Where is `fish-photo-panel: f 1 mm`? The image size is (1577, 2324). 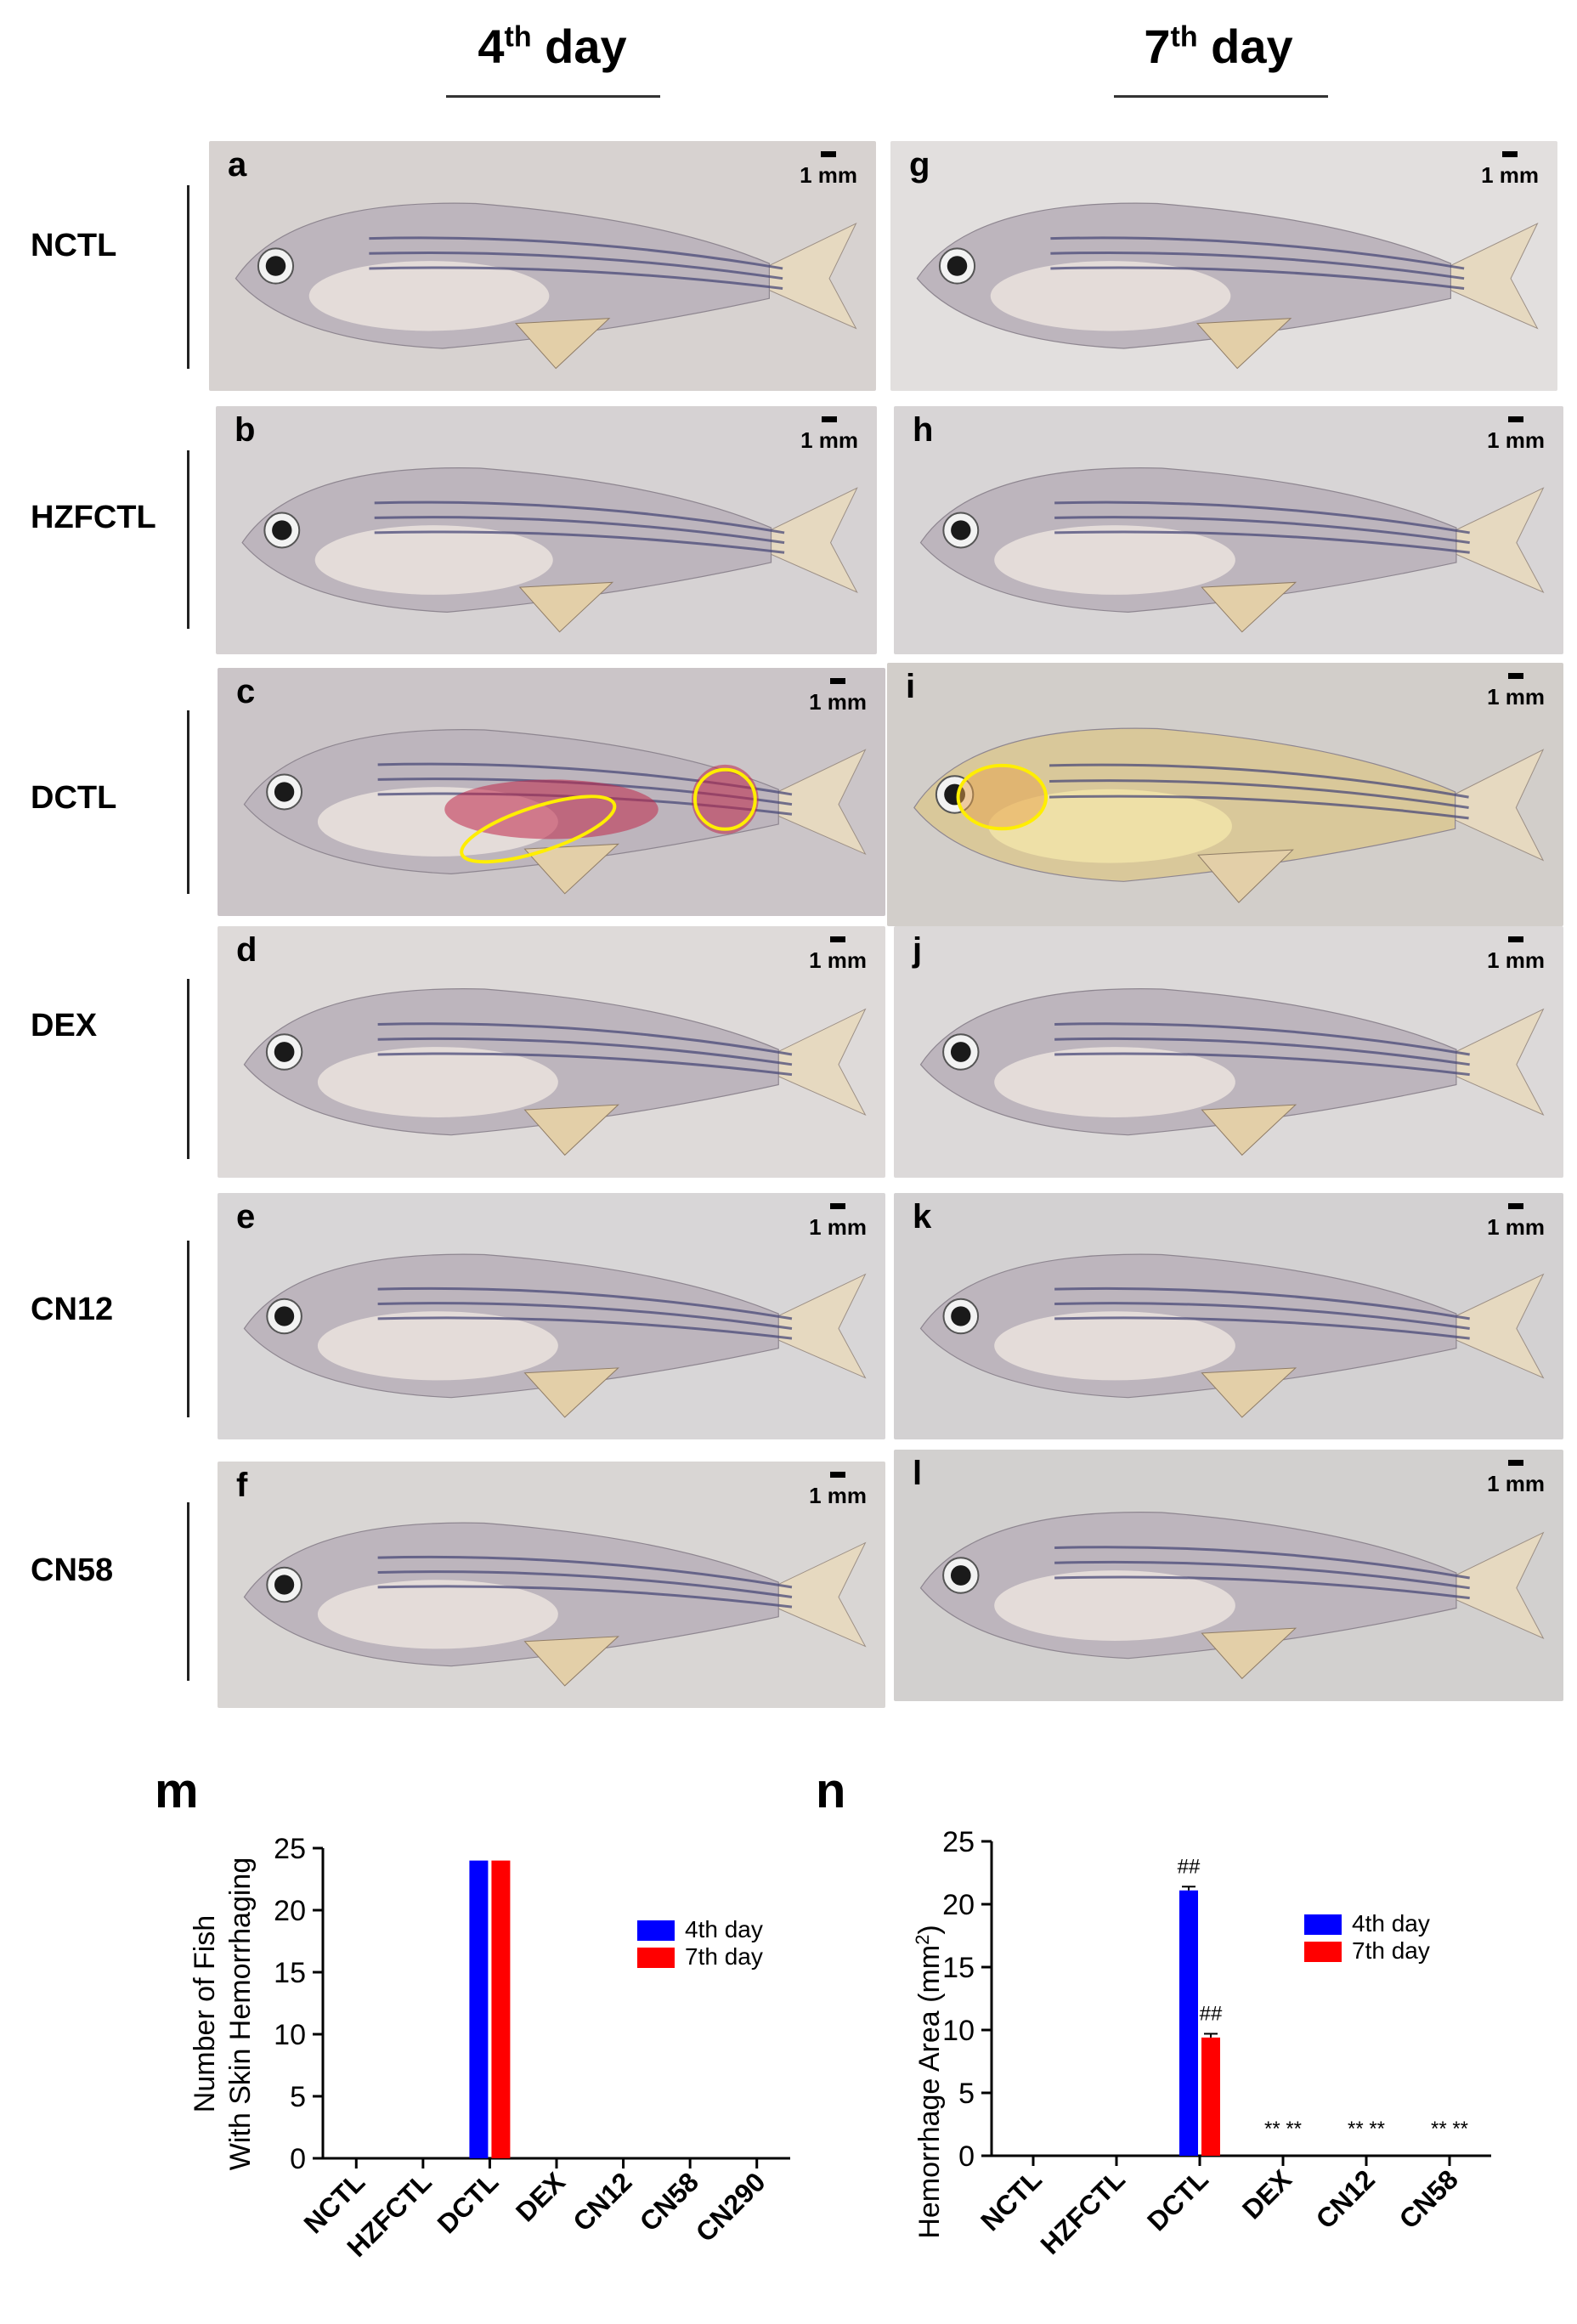 fish-photo-panel: f 1 mm is located at coordinates (551, 1585).